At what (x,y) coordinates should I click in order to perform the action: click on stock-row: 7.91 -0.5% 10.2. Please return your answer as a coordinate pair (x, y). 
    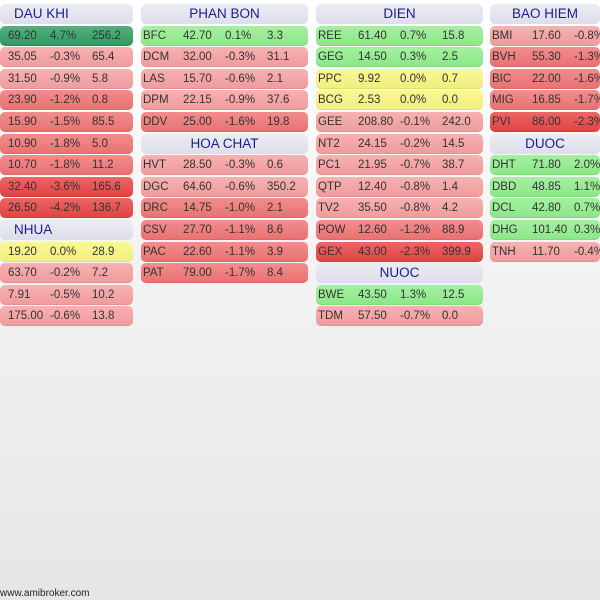
    Looking at the image, I should click on (66, 294).